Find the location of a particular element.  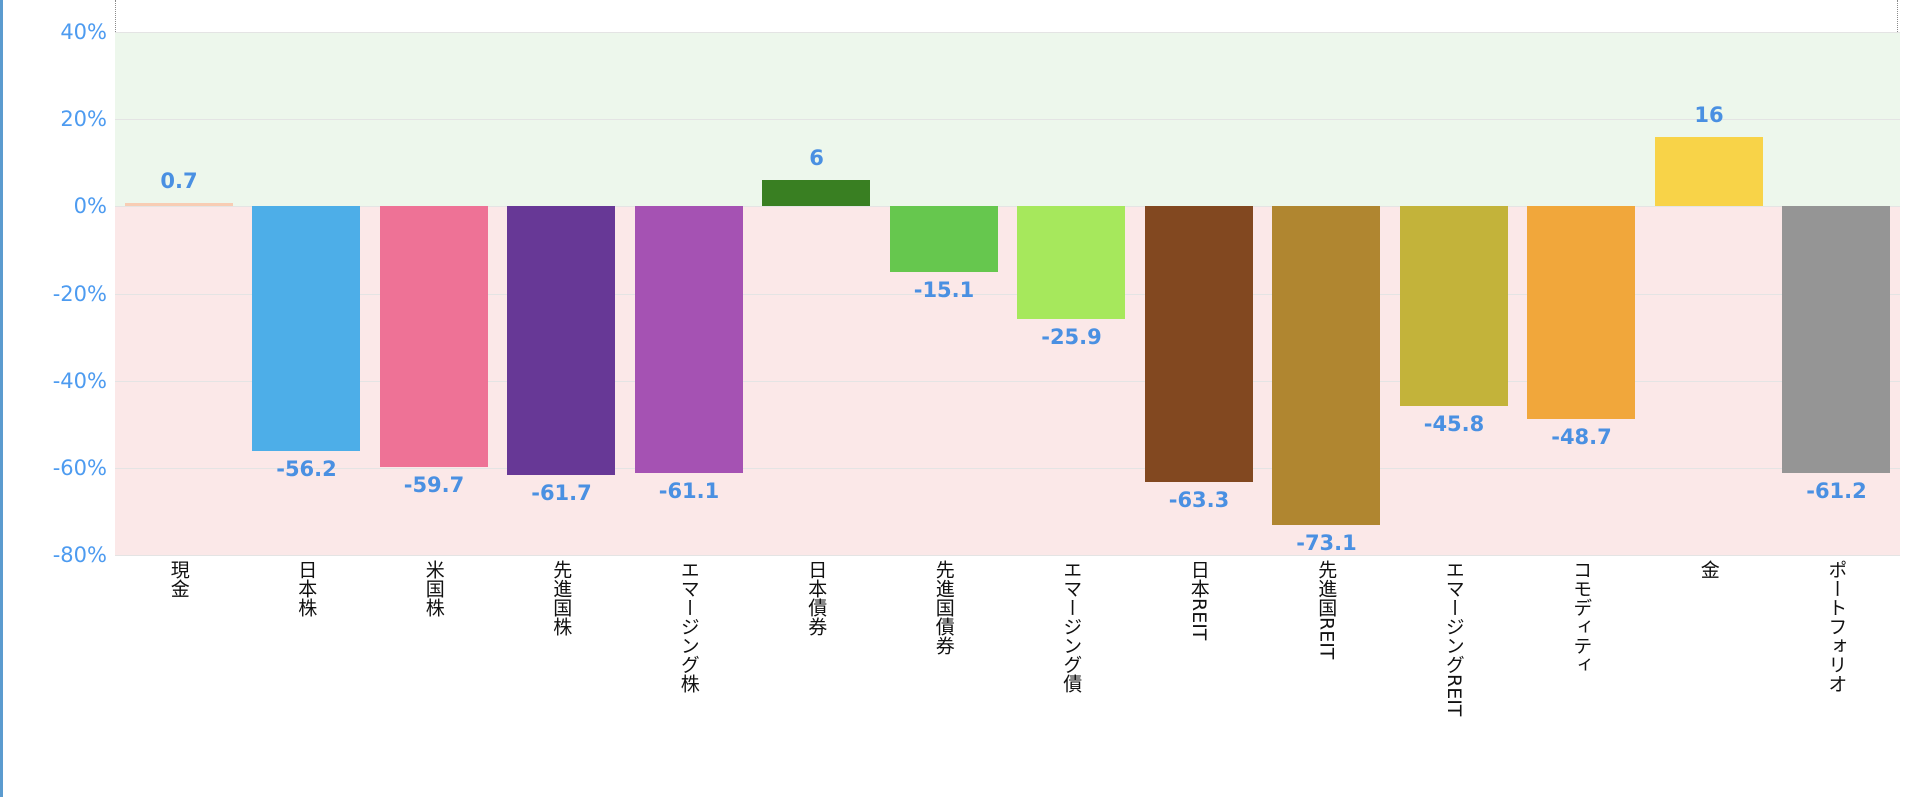

bar-value-label: -73.1 is located at coordinates (1326, 542).